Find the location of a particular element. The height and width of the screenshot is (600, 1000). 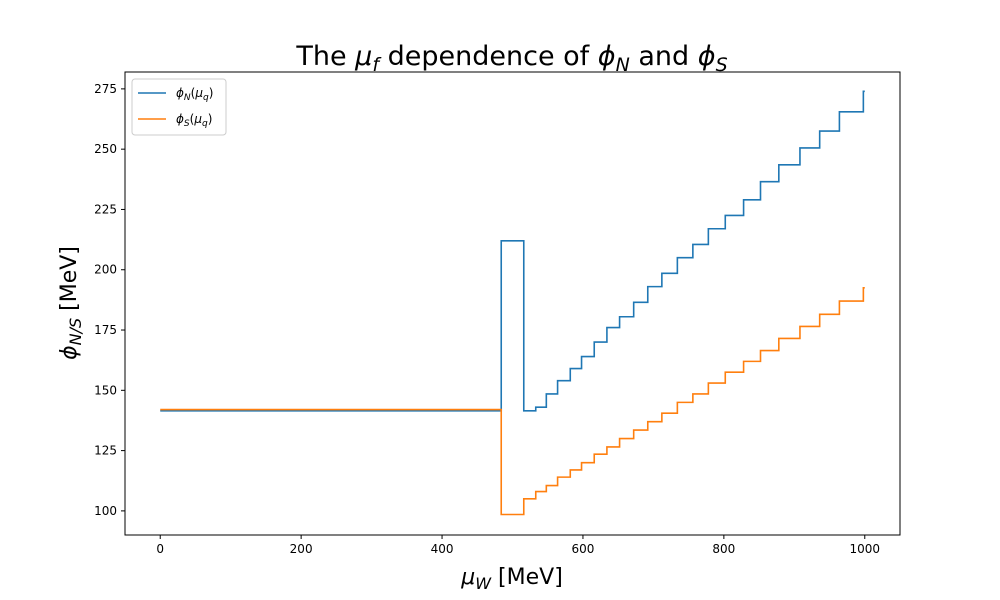

x-axis-label-sub: W is located at coordinates (483, 583).